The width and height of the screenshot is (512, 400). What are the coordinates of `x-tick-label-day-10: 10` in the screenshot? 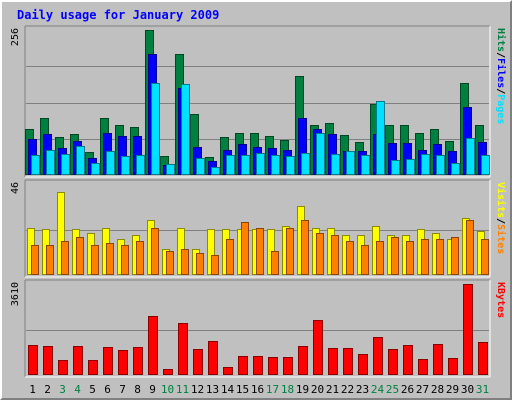 It's located at (167, 389).